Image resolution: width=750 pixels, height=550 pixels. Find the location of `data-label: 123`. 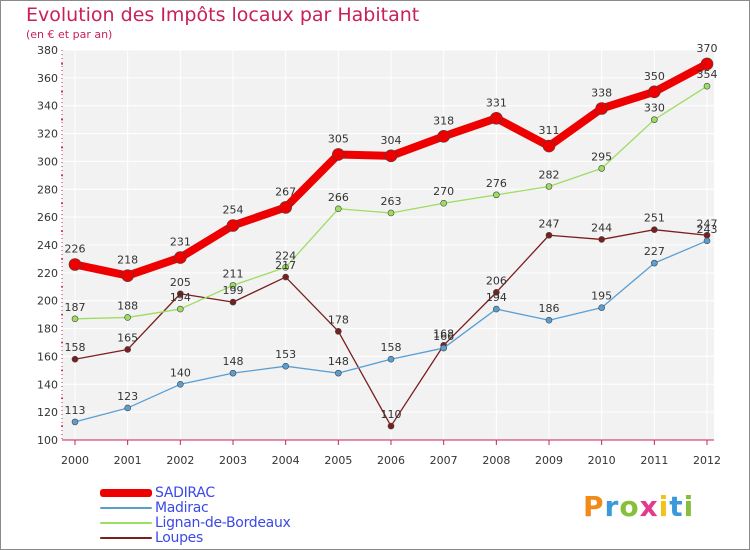

data-label: 123 is located at coordinates (127, 396).